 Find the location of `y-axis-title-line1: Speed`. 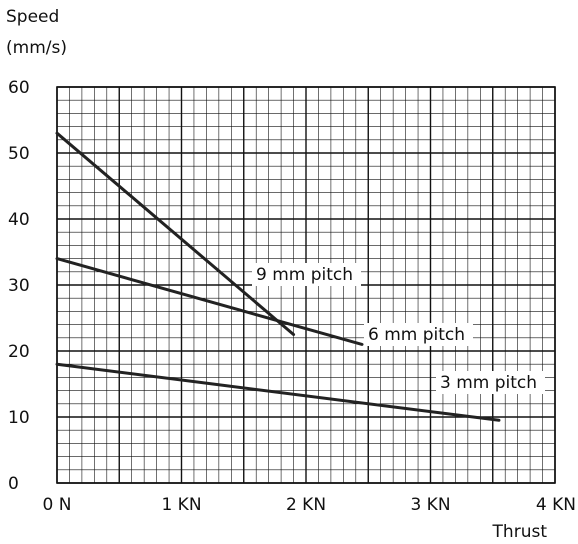

y-axis-title-line1: Speed is located at coordinates (32, 17).